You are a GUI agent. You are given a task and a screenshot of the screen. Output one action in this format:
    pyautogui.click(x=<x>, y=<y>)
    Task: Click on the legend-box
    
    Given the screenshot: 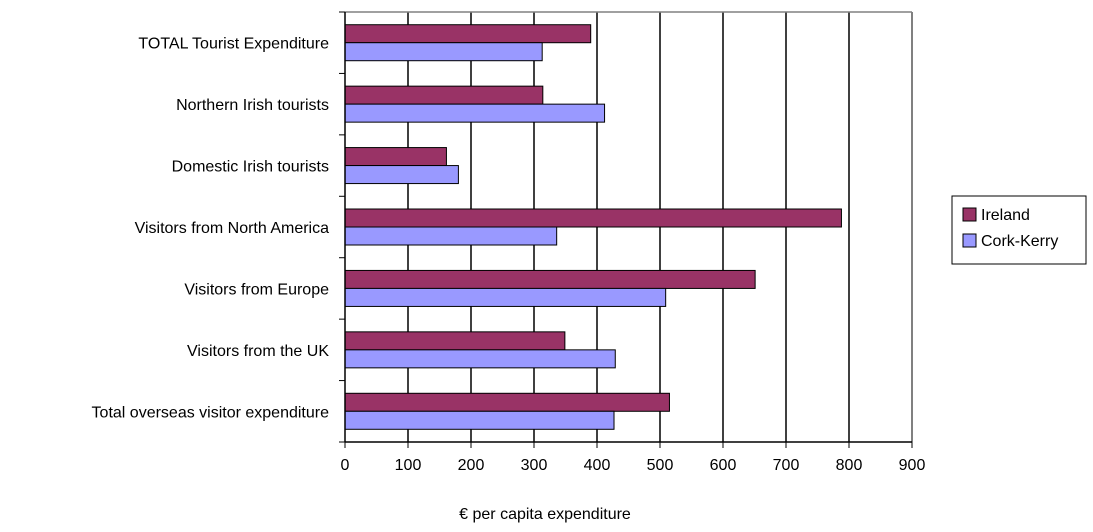 What is the action you would take?
    pyautogui.click(x=1019, y=230)
    